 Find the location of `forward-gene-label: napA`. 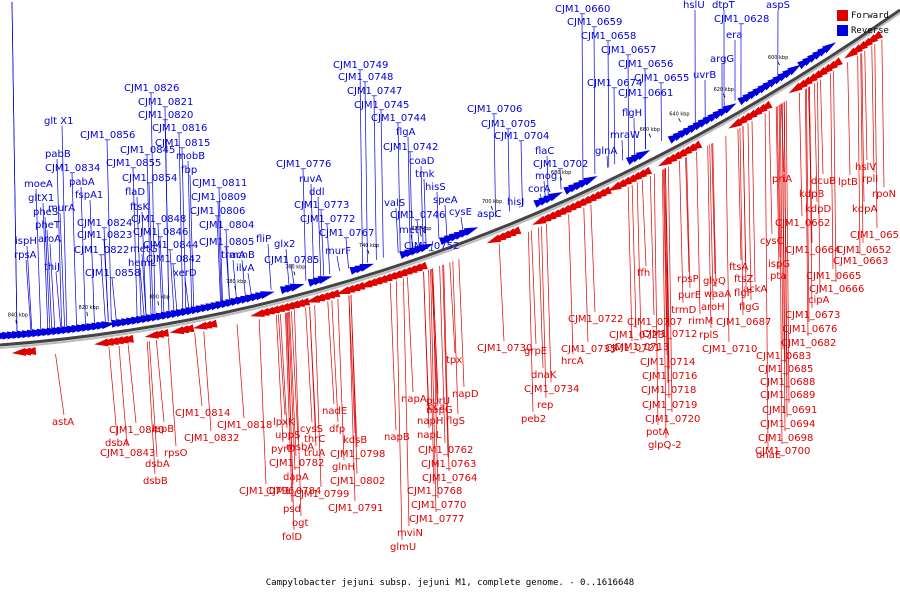

forward-gene-label: napA is located at coordinates (414, 399).